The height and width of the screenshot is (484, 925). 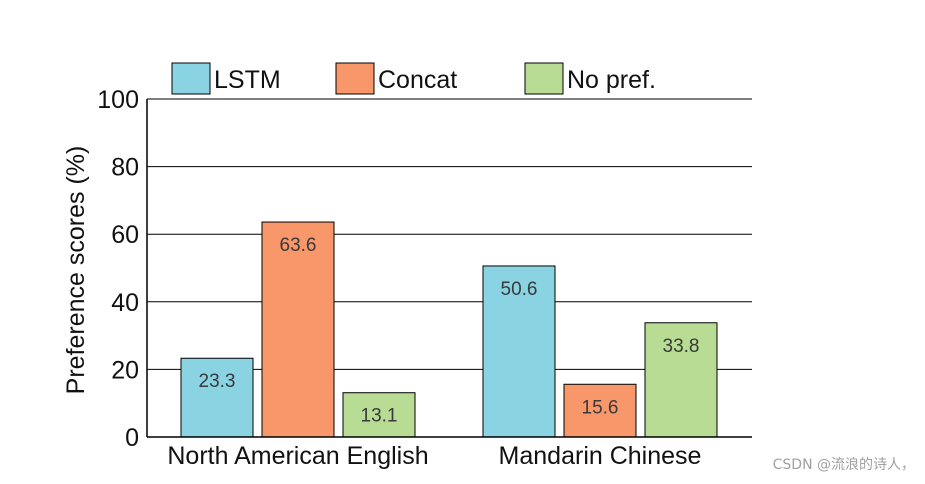 I want to click on bar-value-label: 15.6, so click(x=600, y=407).